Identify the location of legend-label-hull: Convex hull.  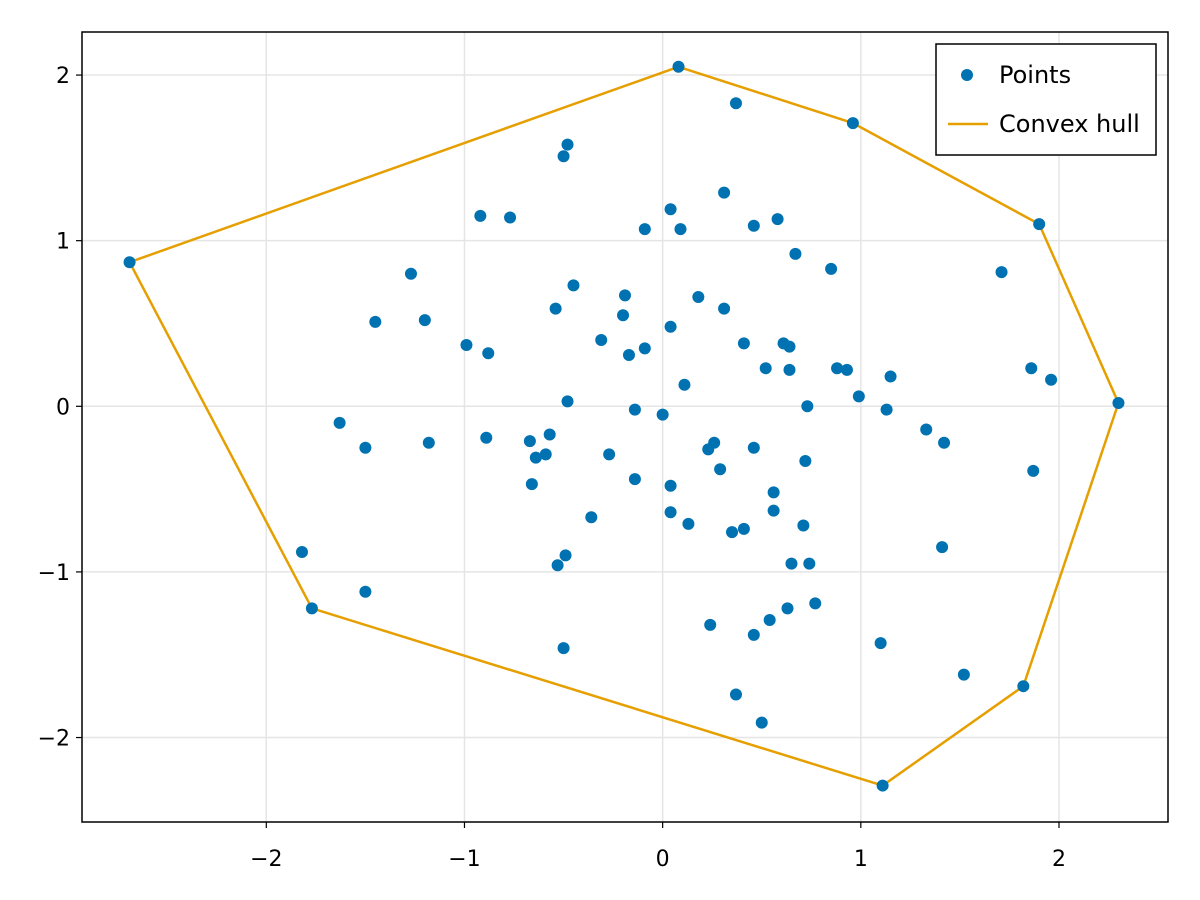
(1069, 124).